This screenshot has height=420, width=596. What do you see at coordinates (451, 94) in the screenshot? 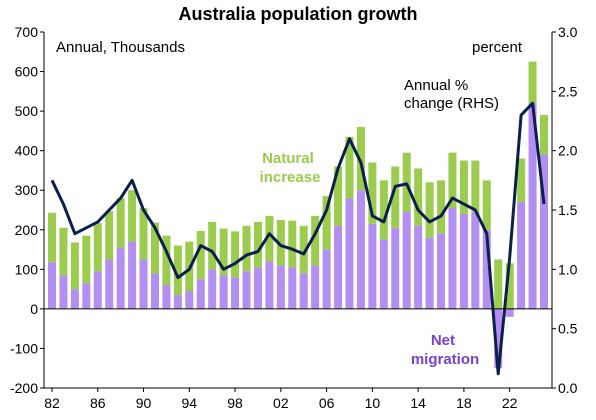
I see `annotation-annual-change: Annual % change (RHS)` at bounding box center [451, 94].